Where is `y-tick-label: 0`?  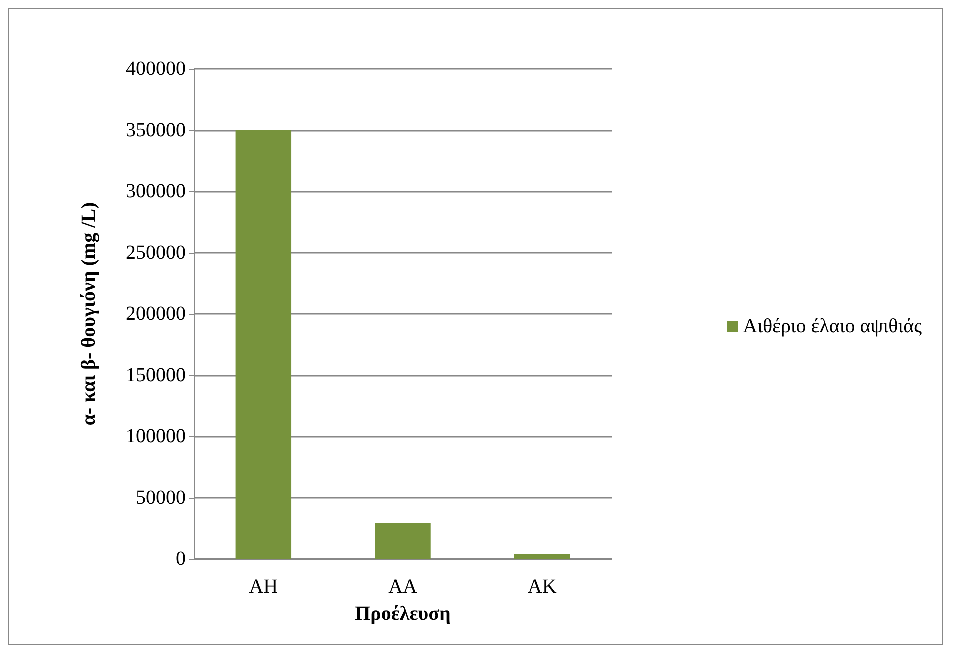 y-tick-label: 0 is located at coordinates (181, 559).